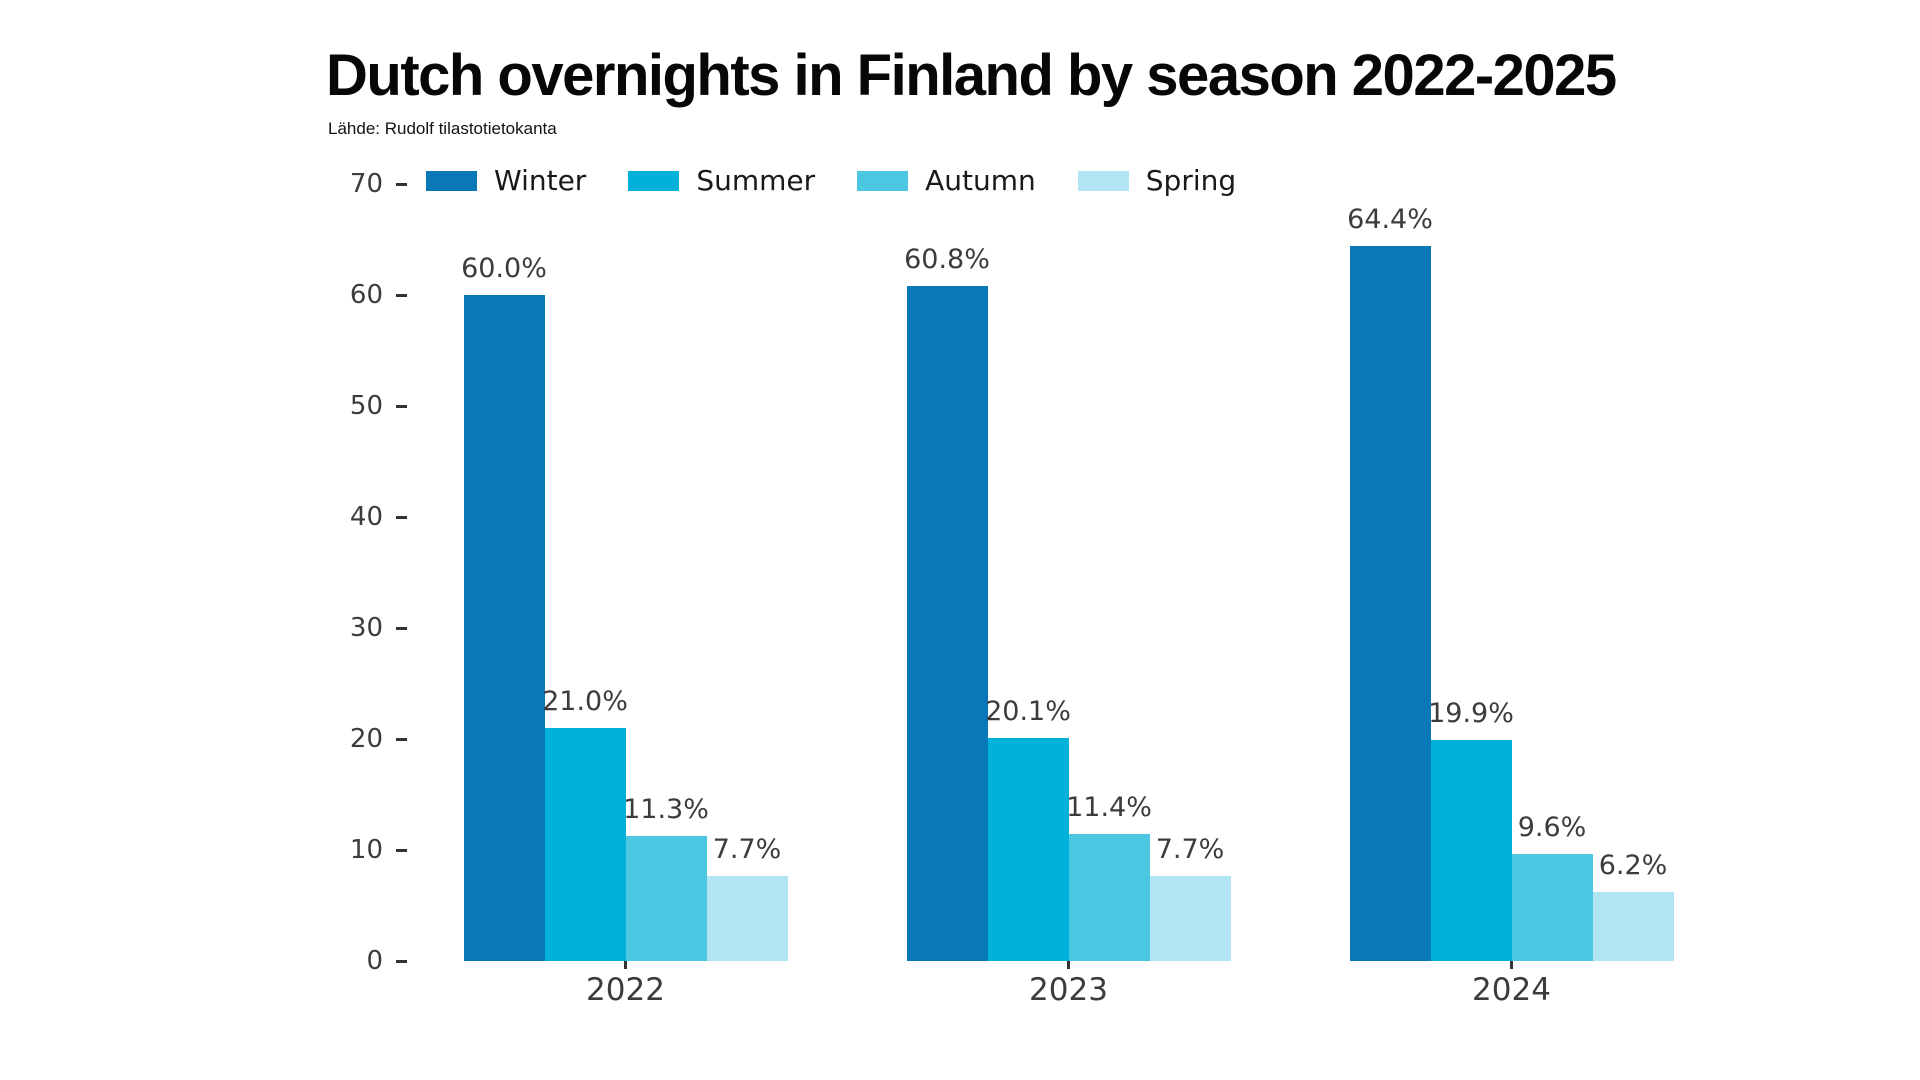 This screenshot has height=1080, width=1920. Describe the element at coordinates (366, 628) in the screenshot. I see `y-tick-label: 30` at that location.